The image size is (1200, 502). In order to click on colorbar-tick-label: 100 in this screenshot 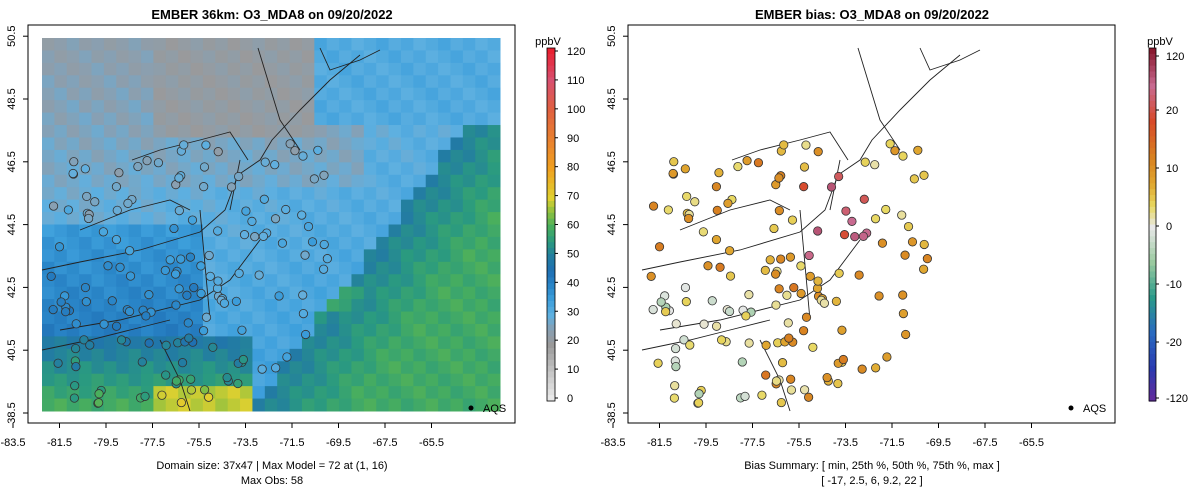, I will do `click(576, 110)`.